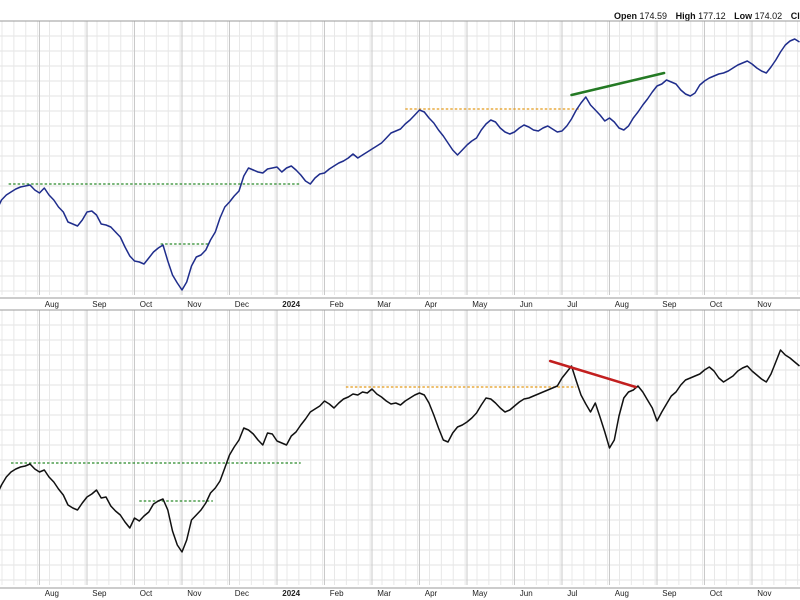 The width and height of the screenshot is (800, 600). Describe the element at coordinates (743, 16) in the screenshot. I see `low-label: Low` at that location.